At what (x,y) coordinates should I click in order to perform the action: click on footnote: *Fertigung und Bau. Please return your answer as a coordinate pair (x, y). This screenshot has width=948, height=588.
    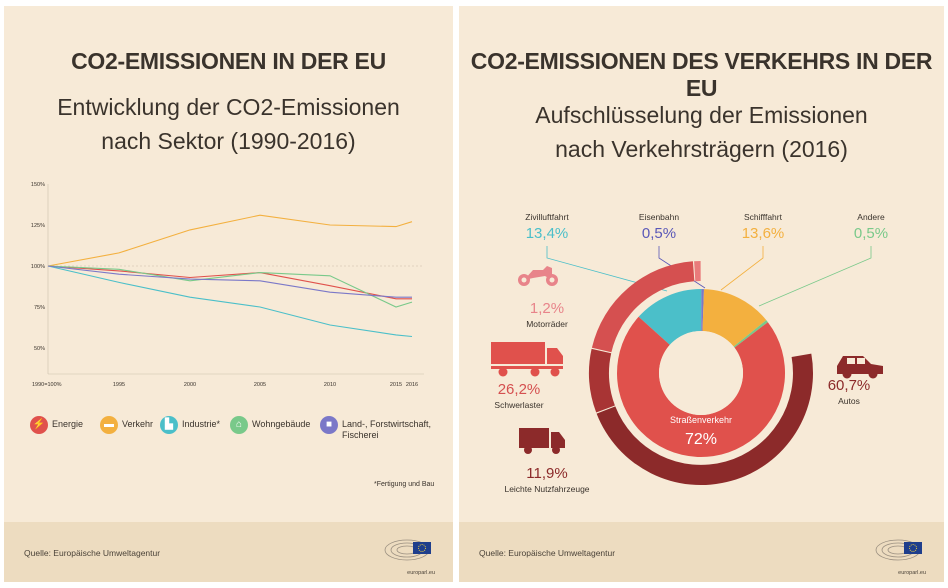
    Looking at the image, I should click on (404, 484).